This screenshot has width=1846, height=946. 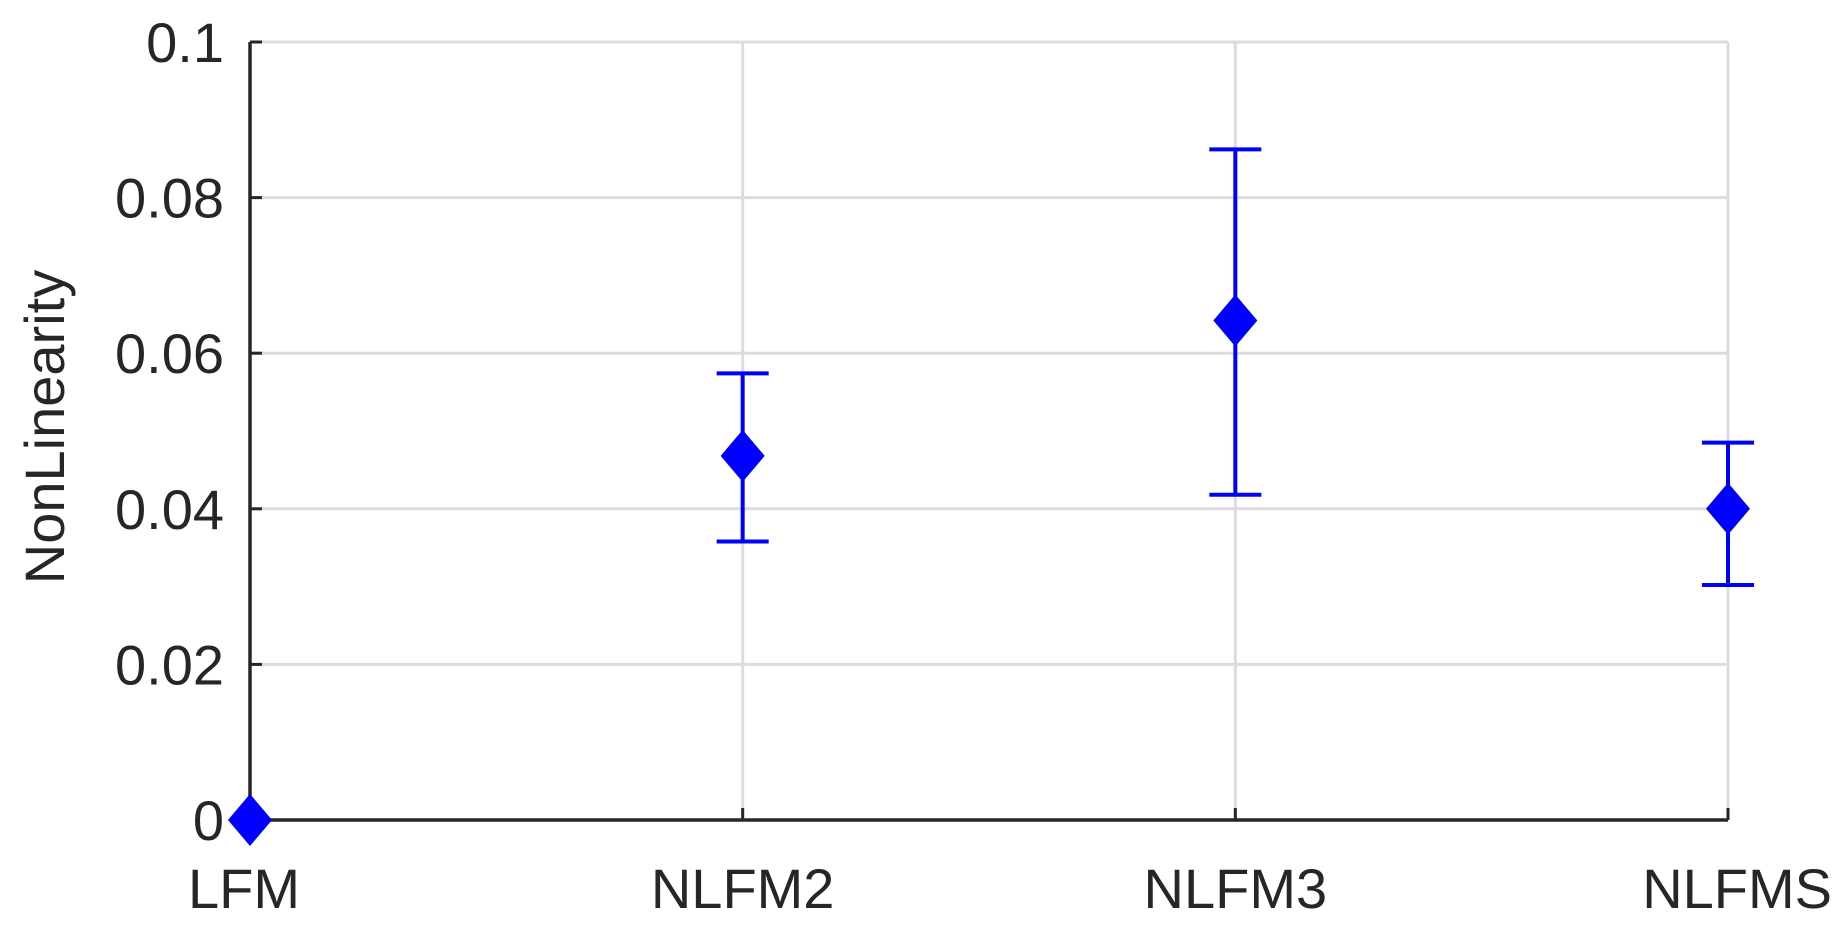 What do you see at coordinates (244, 888) in the screenshot?
I see `x-tick-label: LFM` at bounding box center [244, 888].